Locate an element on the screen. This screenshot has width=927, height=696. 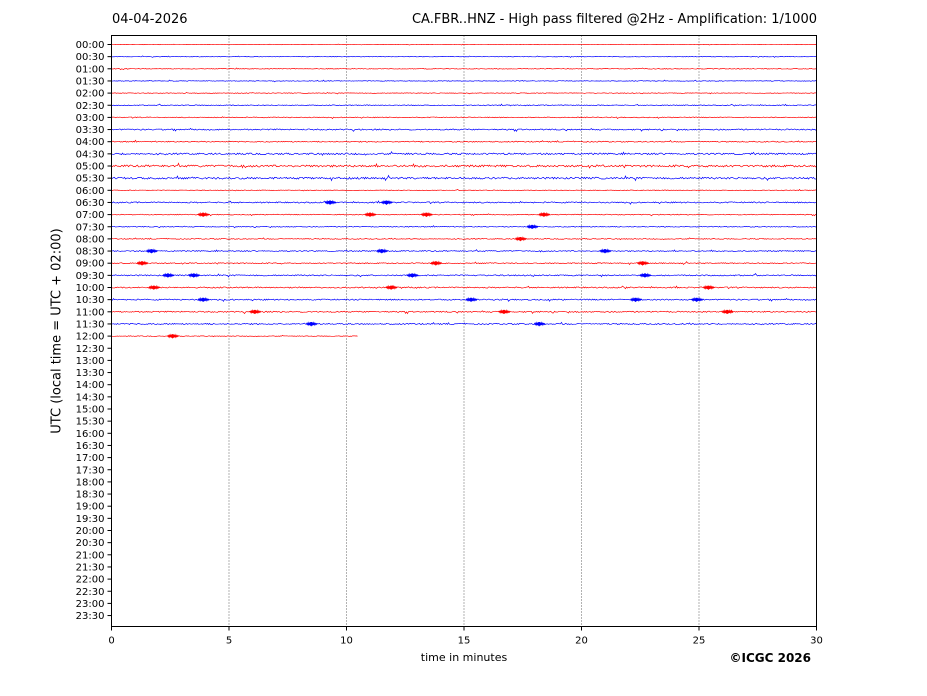
y-tick-label: 19:00 is located at coordinates (90, 507).